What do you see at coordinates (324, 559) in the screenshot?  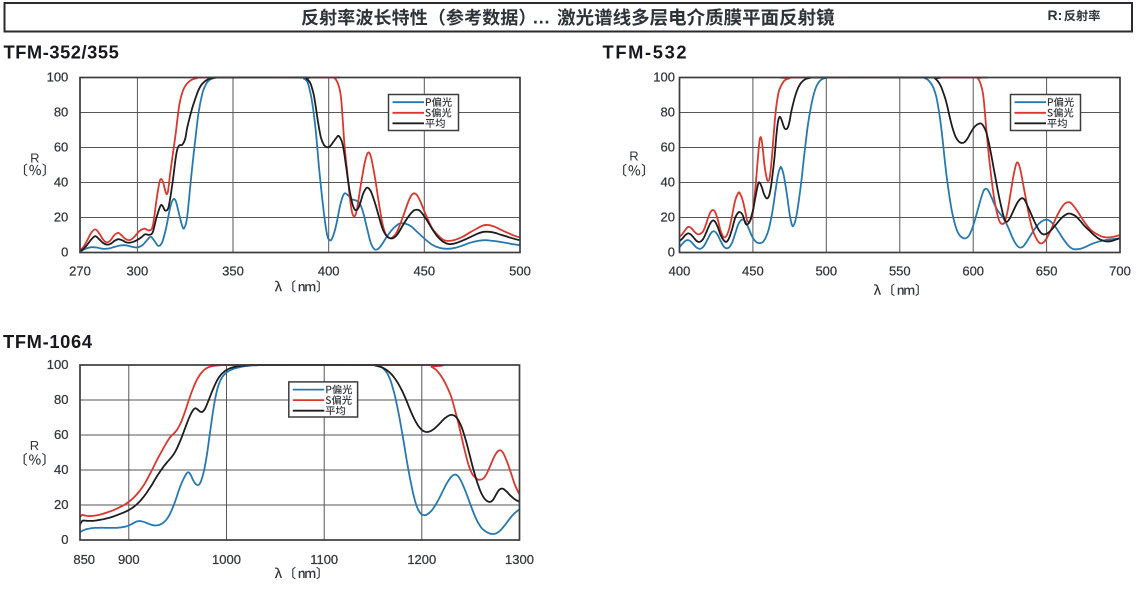 I see `svg-text: 1100` at bounding box center [324, 559].